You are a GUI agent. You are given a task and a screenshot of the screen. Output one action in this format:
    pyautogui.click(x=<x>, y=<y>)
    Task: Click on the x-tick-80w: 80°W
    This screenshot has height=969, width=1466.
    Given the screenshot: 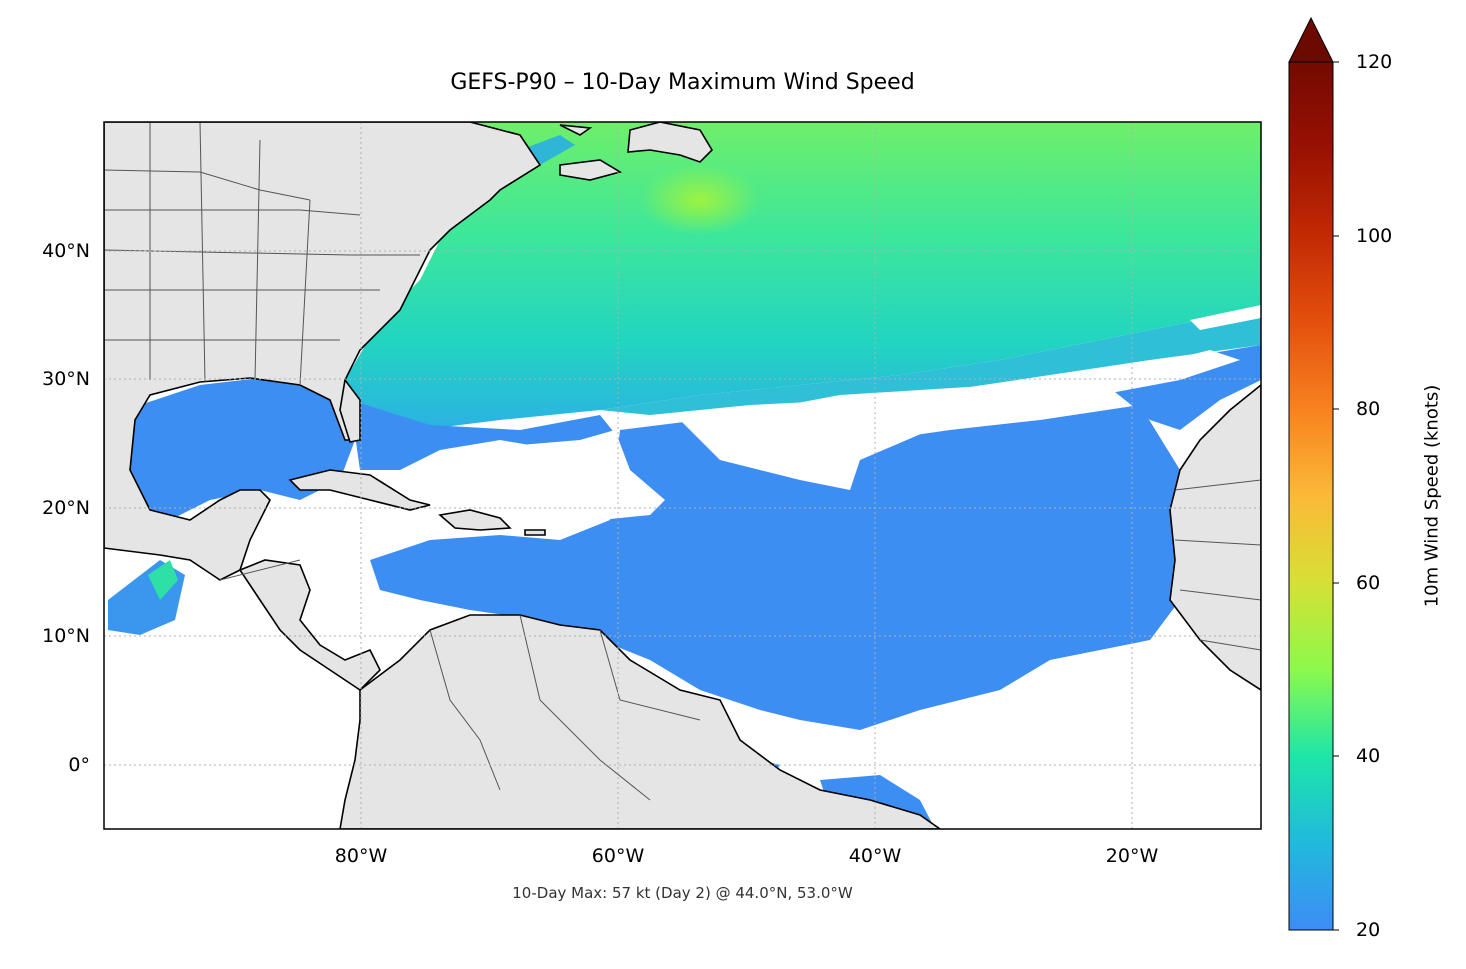 What is the action you would take?
    pyautogui.click(x=361, y=856)
    